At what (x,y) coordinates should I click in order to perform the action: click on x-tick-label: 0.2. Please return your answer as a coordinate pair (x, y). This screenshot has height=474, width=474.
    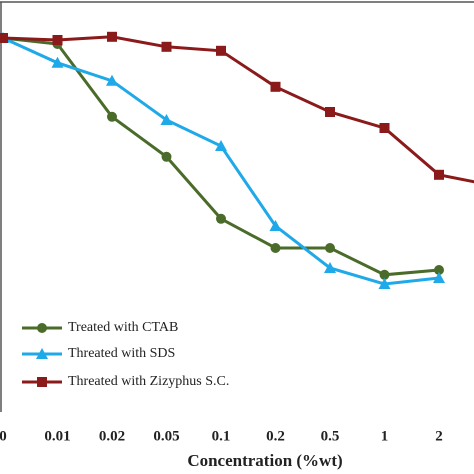
    Looking at the image, I should click on (275, 436).